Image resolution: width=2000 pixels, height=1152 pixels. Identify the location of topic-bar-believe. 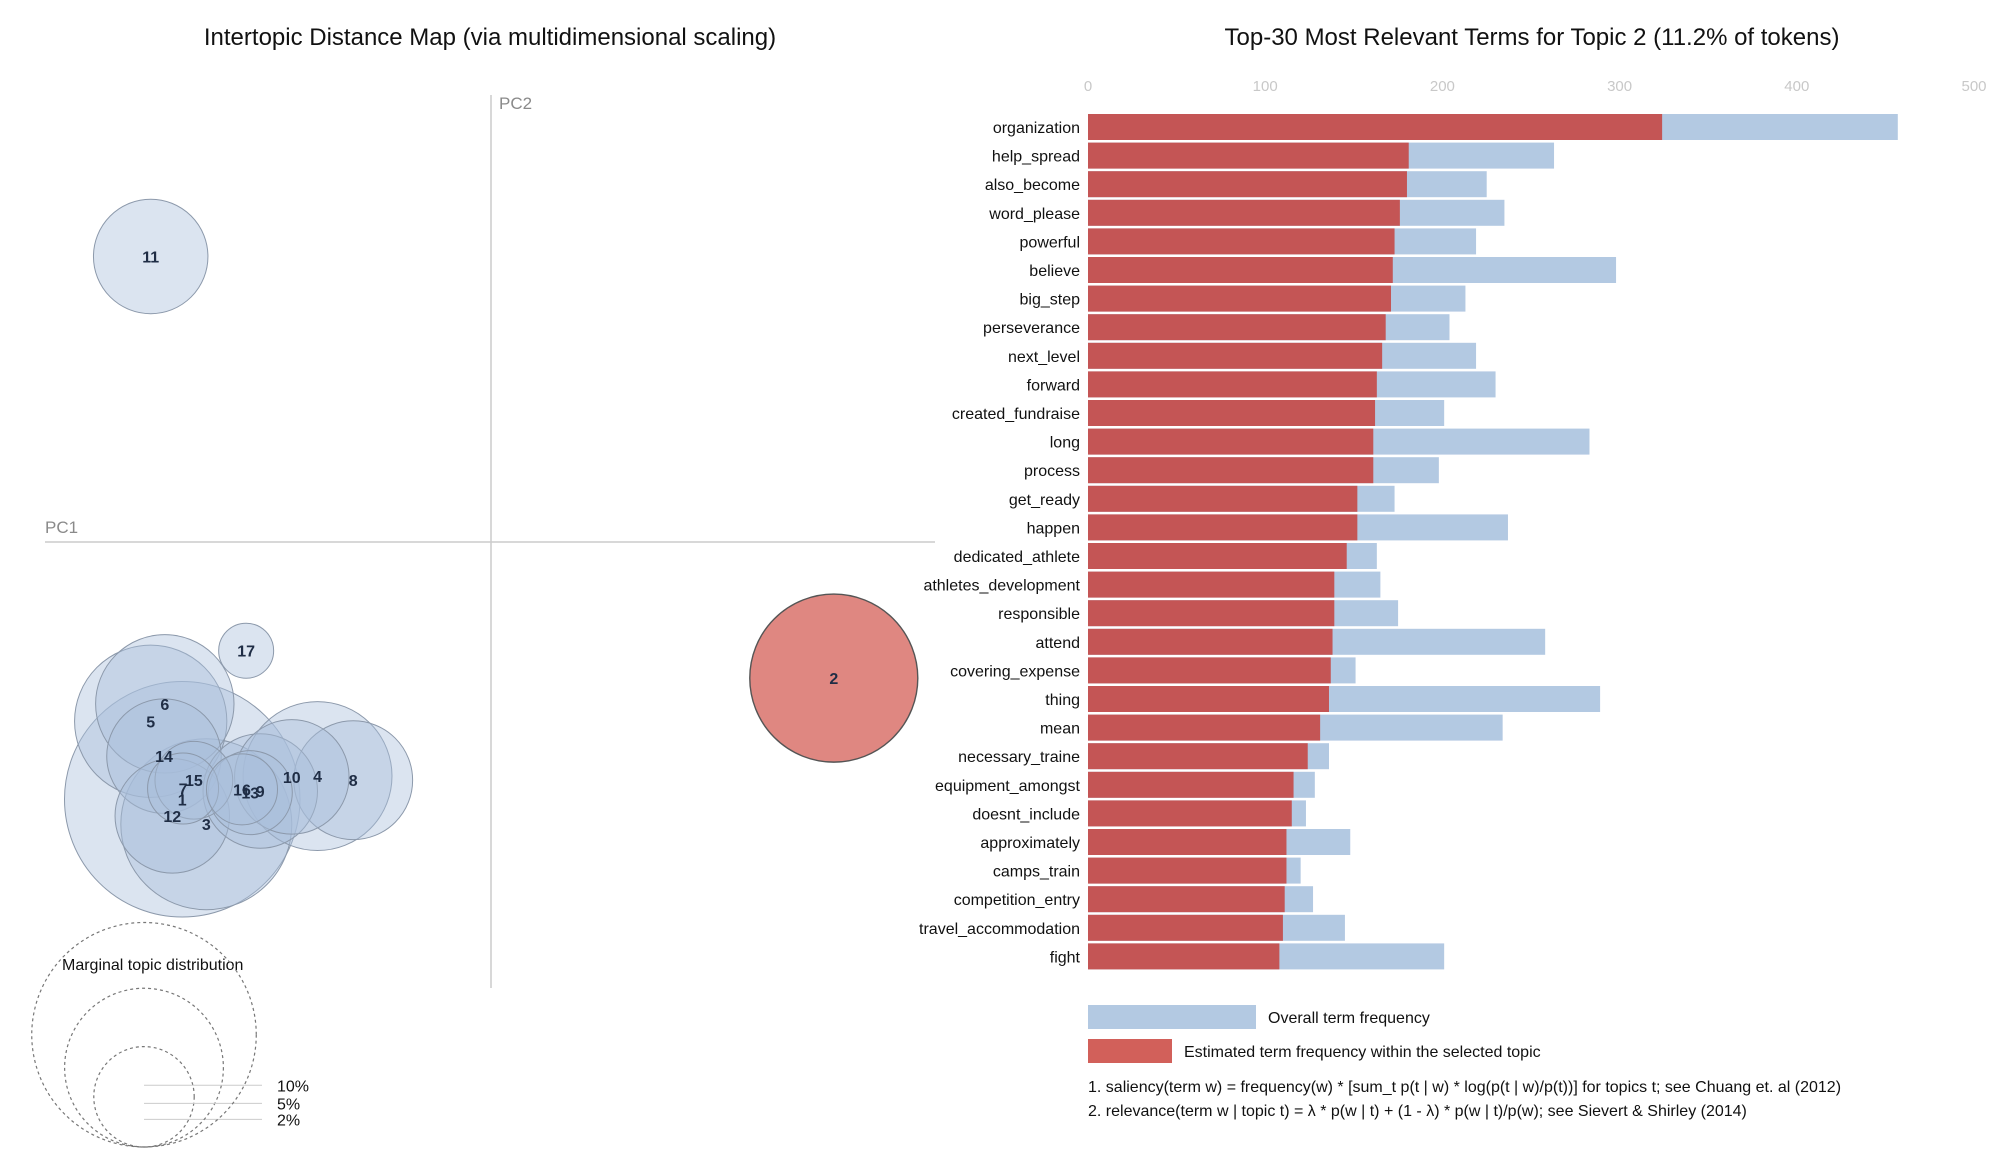
(1240, 270).